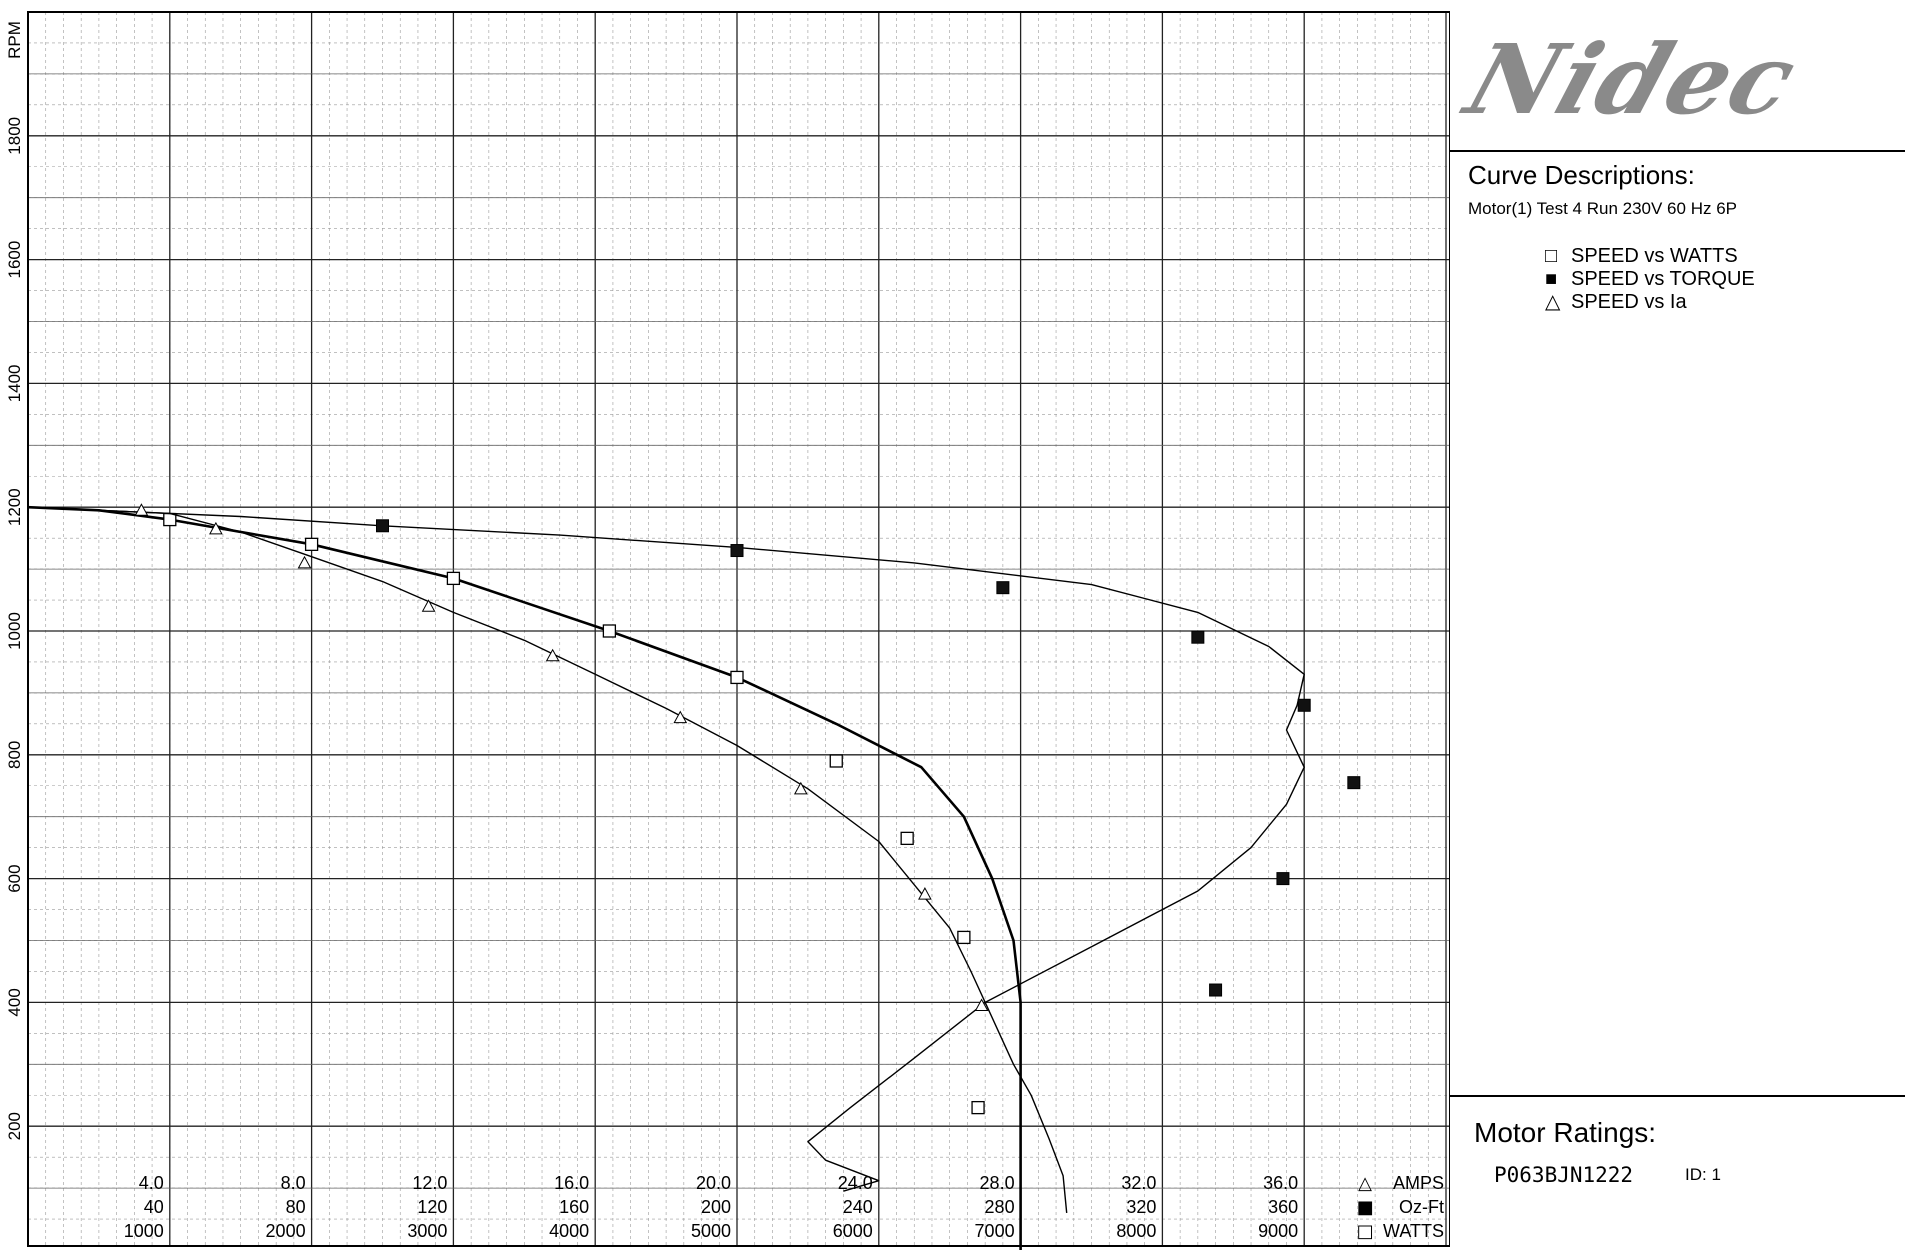 This screenshot has height=1254, width=1905. I want to click on motor-ratings-box: Motor Ratings: P063BJN1222 ID: 1, so click(1677, 1171).